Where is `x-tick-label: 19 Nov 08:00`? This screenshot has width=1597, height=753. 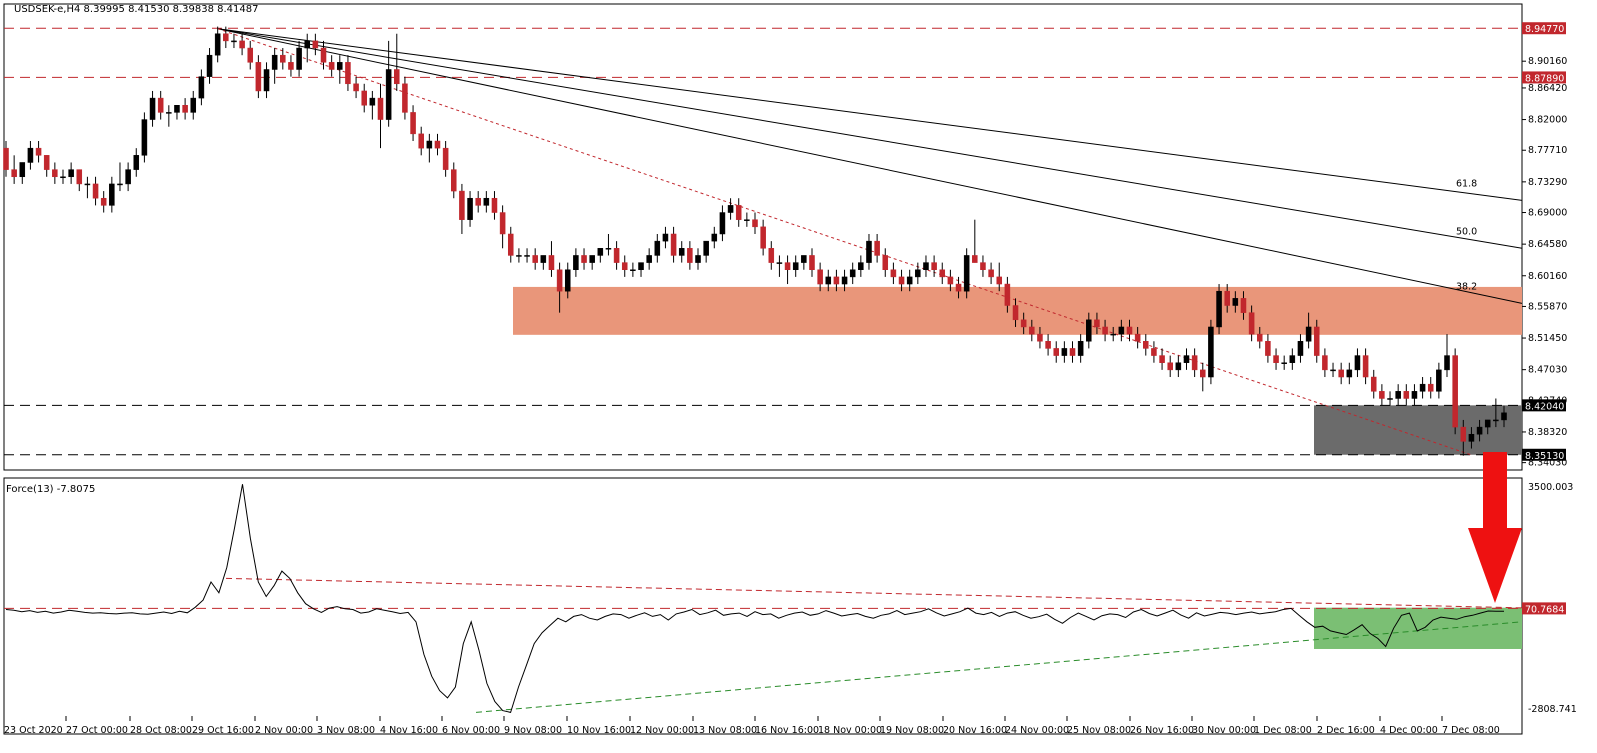
x-tick-label: 19 Nov 08:00 is located at coordinates (912, 730).